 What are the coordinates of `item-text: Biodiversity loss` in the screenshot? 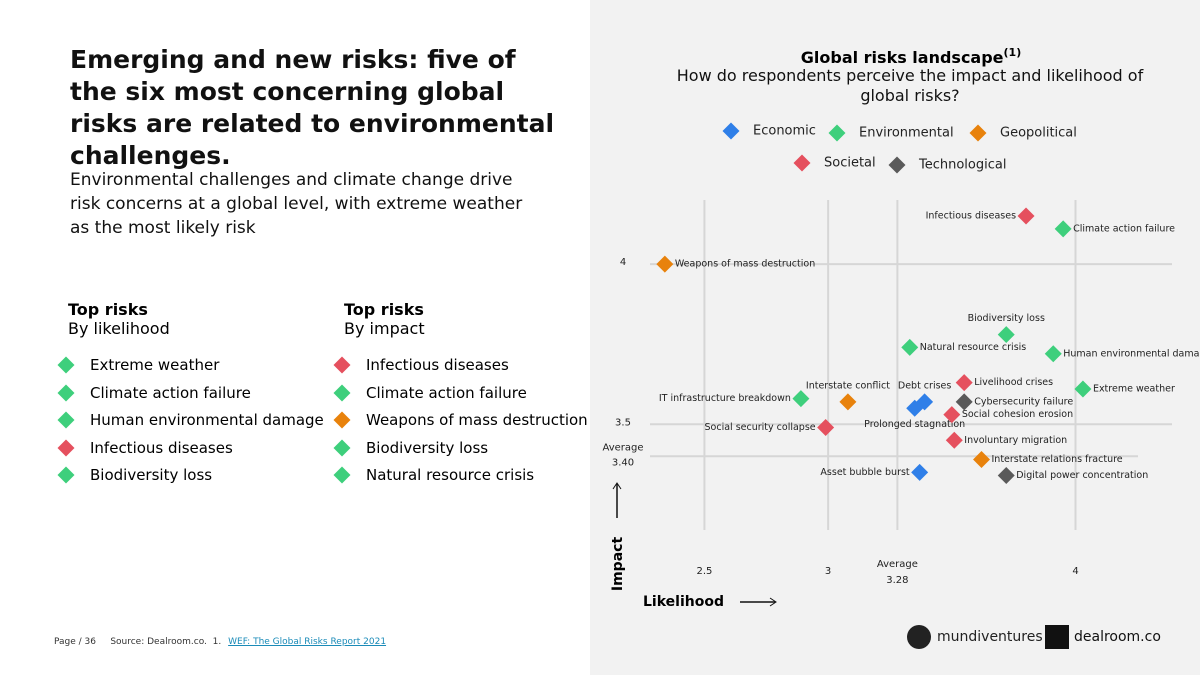 It's located at (427, 447).